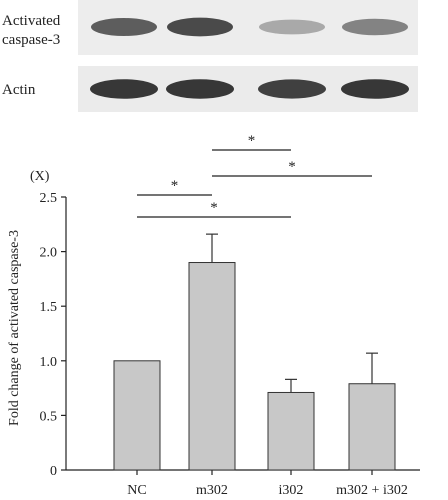  I want to click on x-tick-label: NC, so click(136, 490).